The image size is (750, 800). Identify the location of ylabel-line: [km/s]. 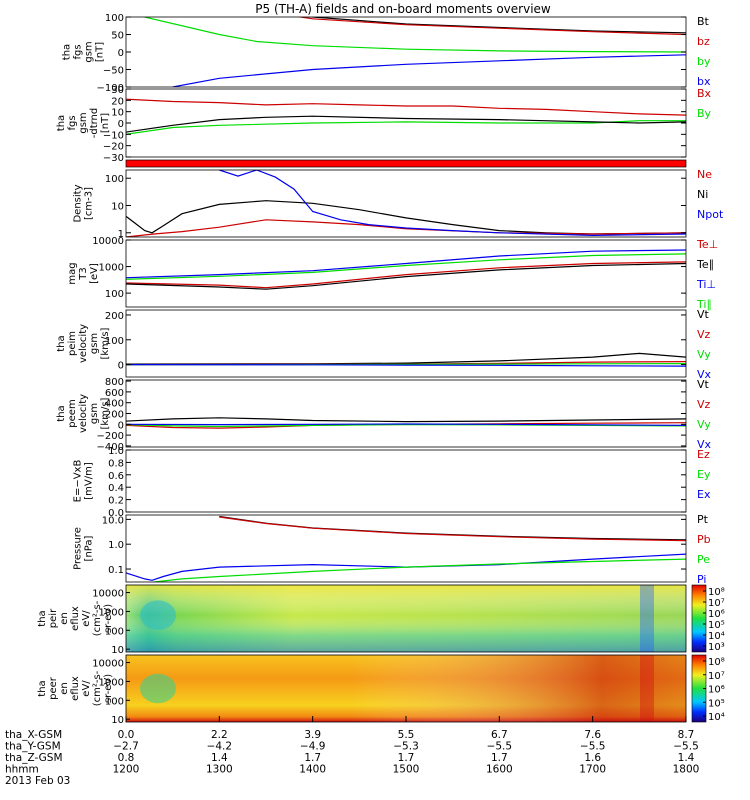
(105, 343).